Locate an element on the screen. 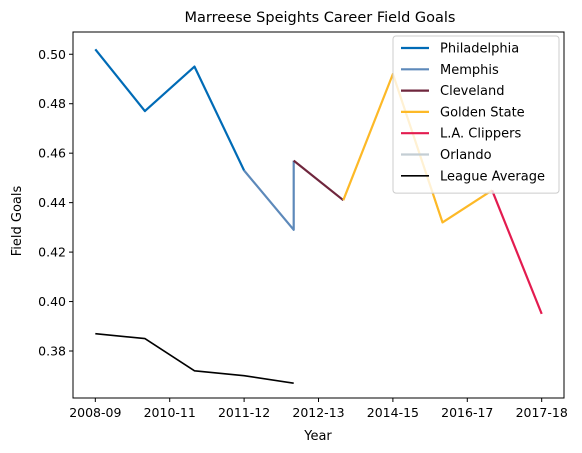 The width and height of the screenshot is (582, 453). x-tick-label: 2017-18 is located at coordinates (542, 412).